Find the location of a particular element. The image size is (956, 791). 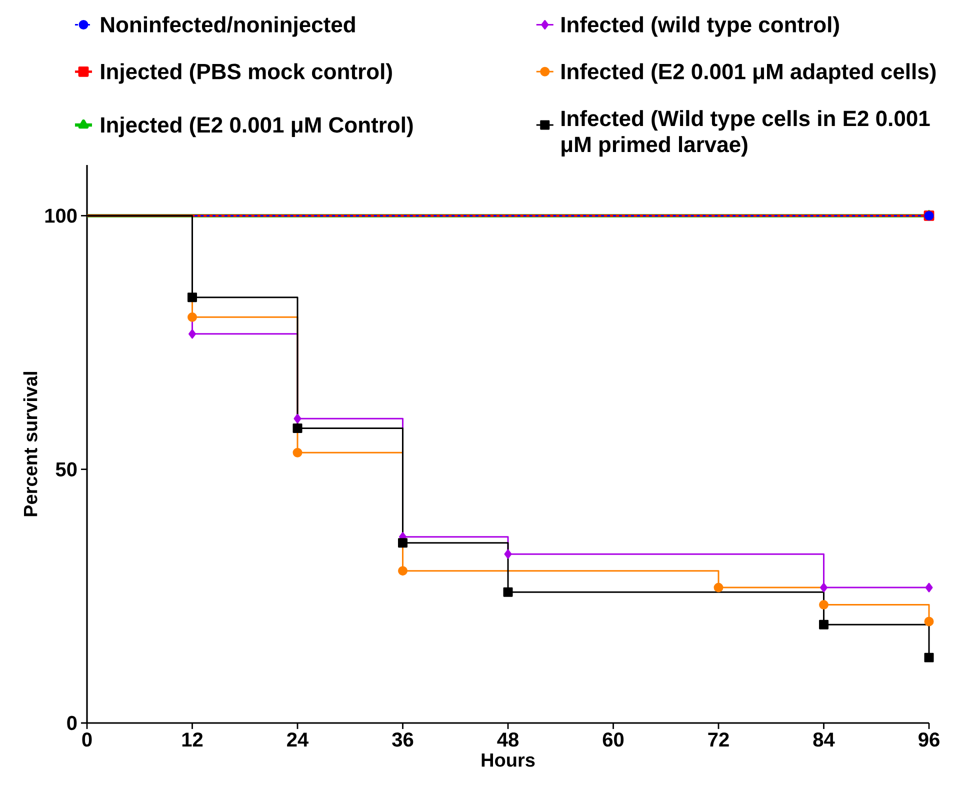

x-tick-label: 12 is located at coordinates (192, 739).